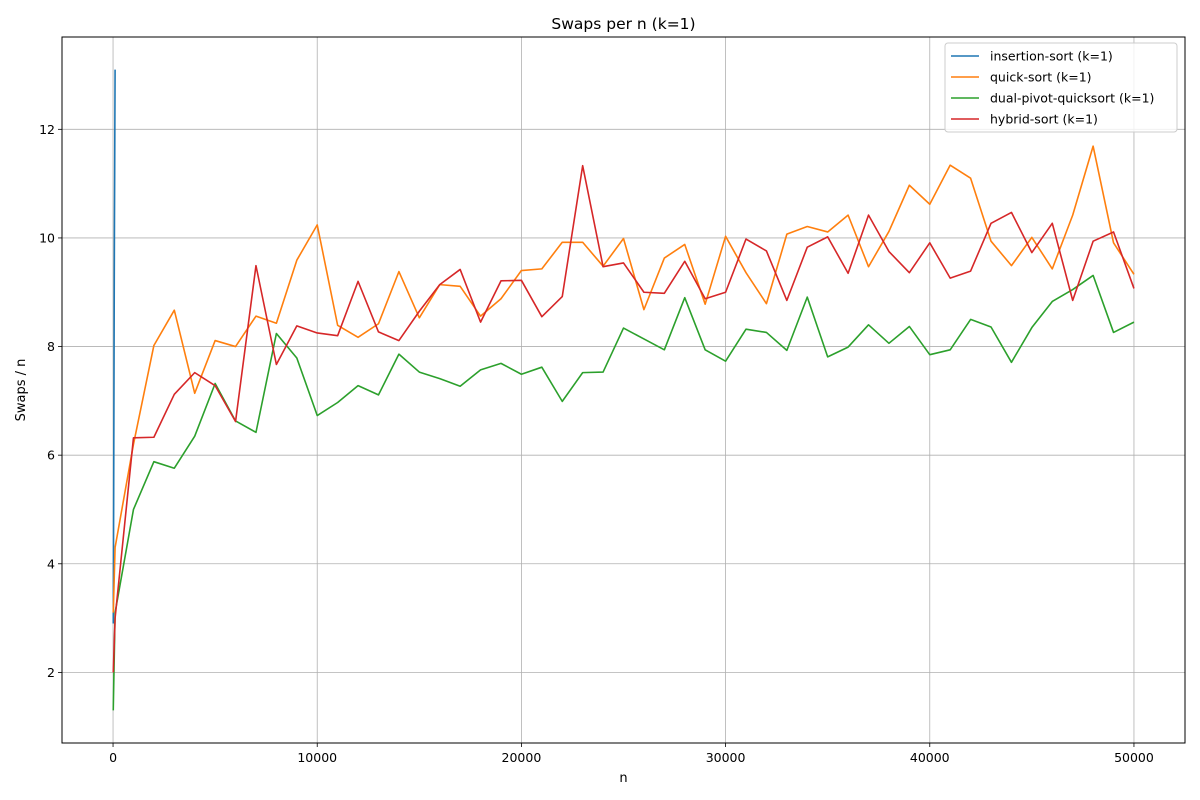 The width and height of the screenshot is (1200, 800). Describe the element at coordinates (47, 237) in the screenshot. I see `y-tick-label: 10` at that location.